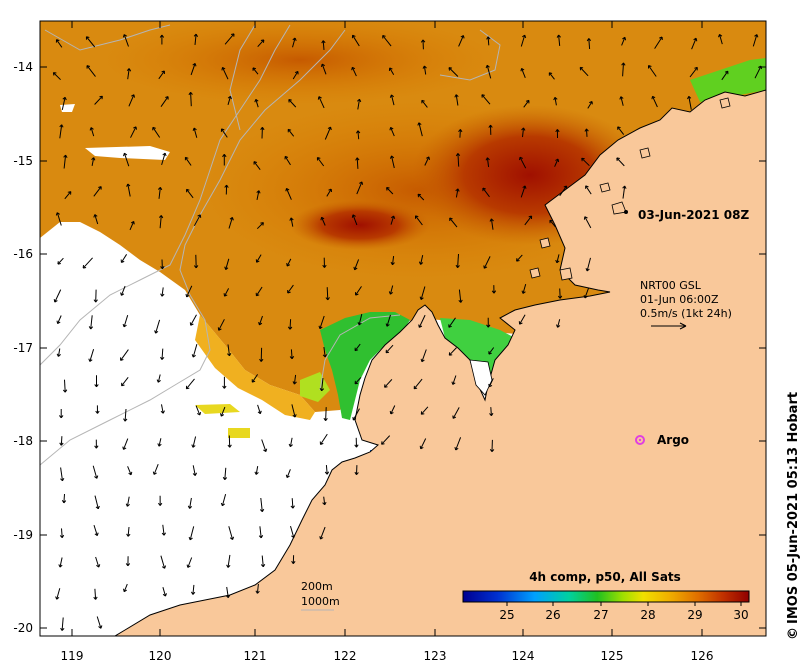  Describe the element at coordinates (23, 67) in the screenshot. I see `lat-label: -14` at that location.